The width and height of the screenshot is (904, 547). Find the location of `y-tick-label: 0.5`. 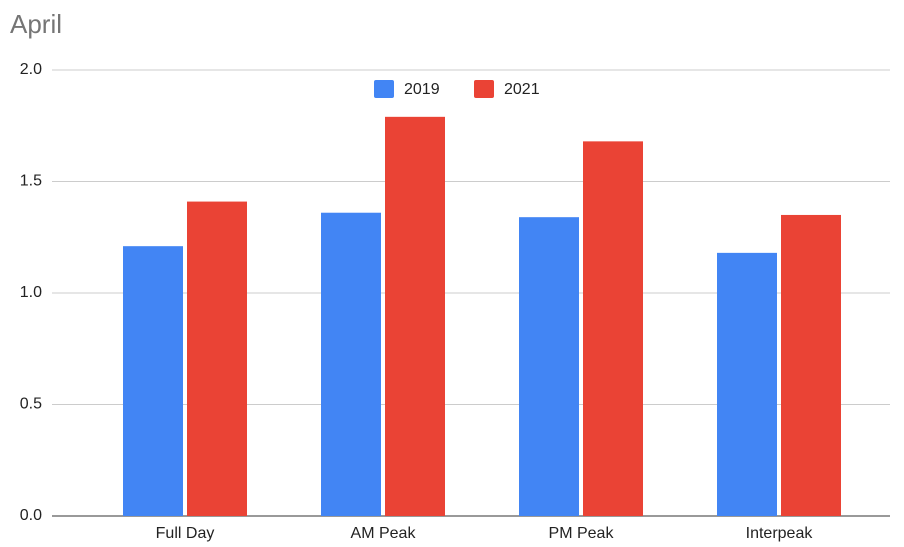

y-tick-label: 0.5 is located at coordinates (31, 404).